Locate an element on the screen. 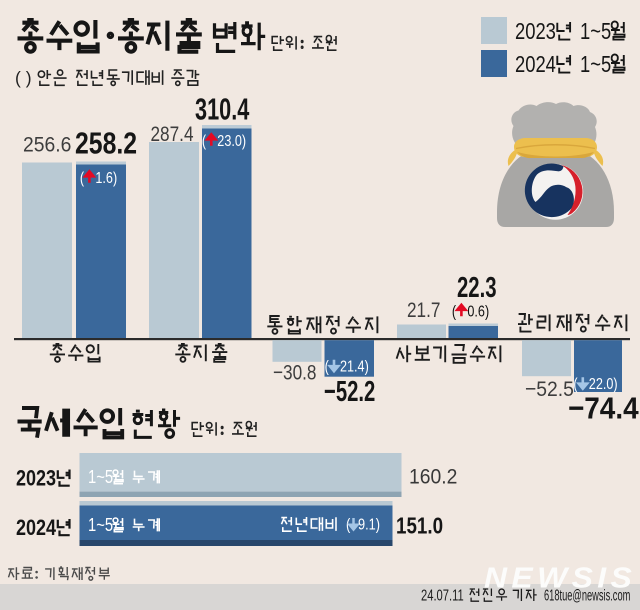  svg-text: 22.3 is located at coordinates (477, 288).